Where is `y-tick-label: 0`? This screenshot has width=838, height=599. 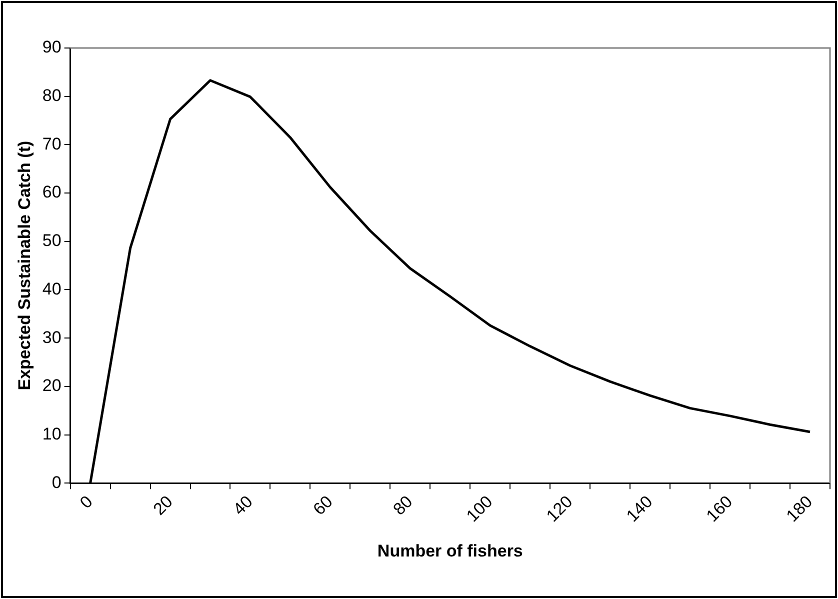 y-tick-label: 0 is located at coordinates (57, 482).